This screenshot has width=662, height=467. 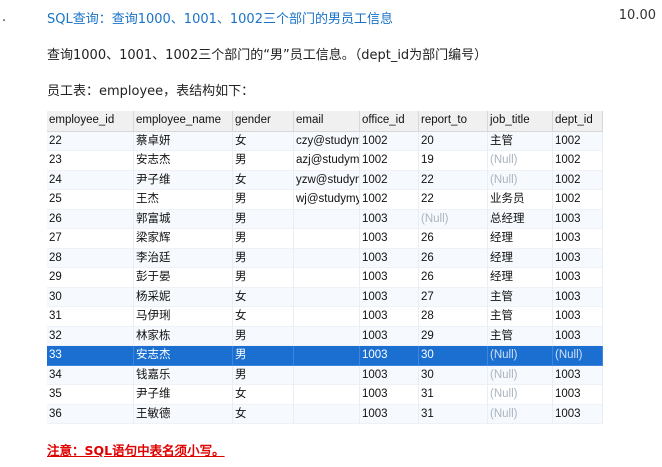 I want to click on cell-report-to: 29, so click(x=453, y=336).